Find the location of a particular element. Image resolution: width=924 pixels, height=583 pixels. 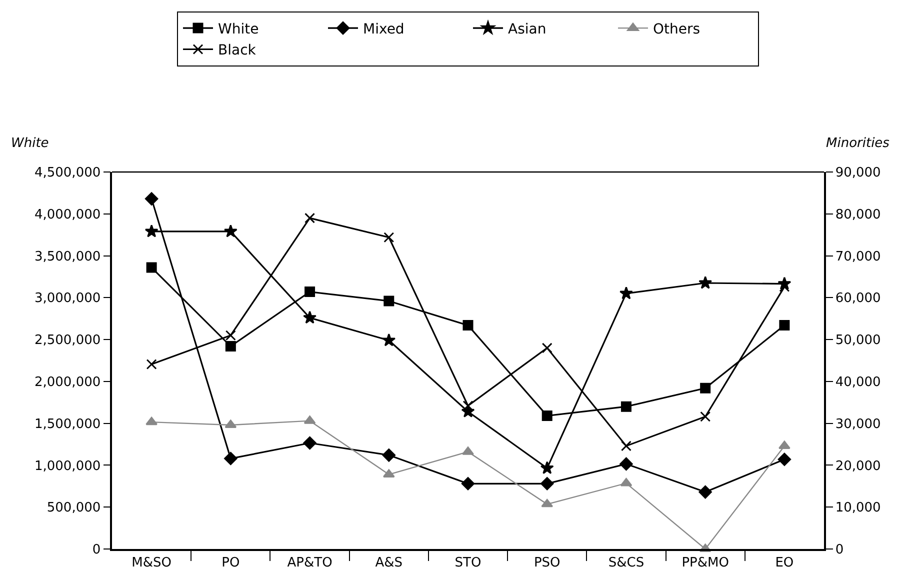

y-tick-label: 4,500,000 is located at coordinates (67, 173).